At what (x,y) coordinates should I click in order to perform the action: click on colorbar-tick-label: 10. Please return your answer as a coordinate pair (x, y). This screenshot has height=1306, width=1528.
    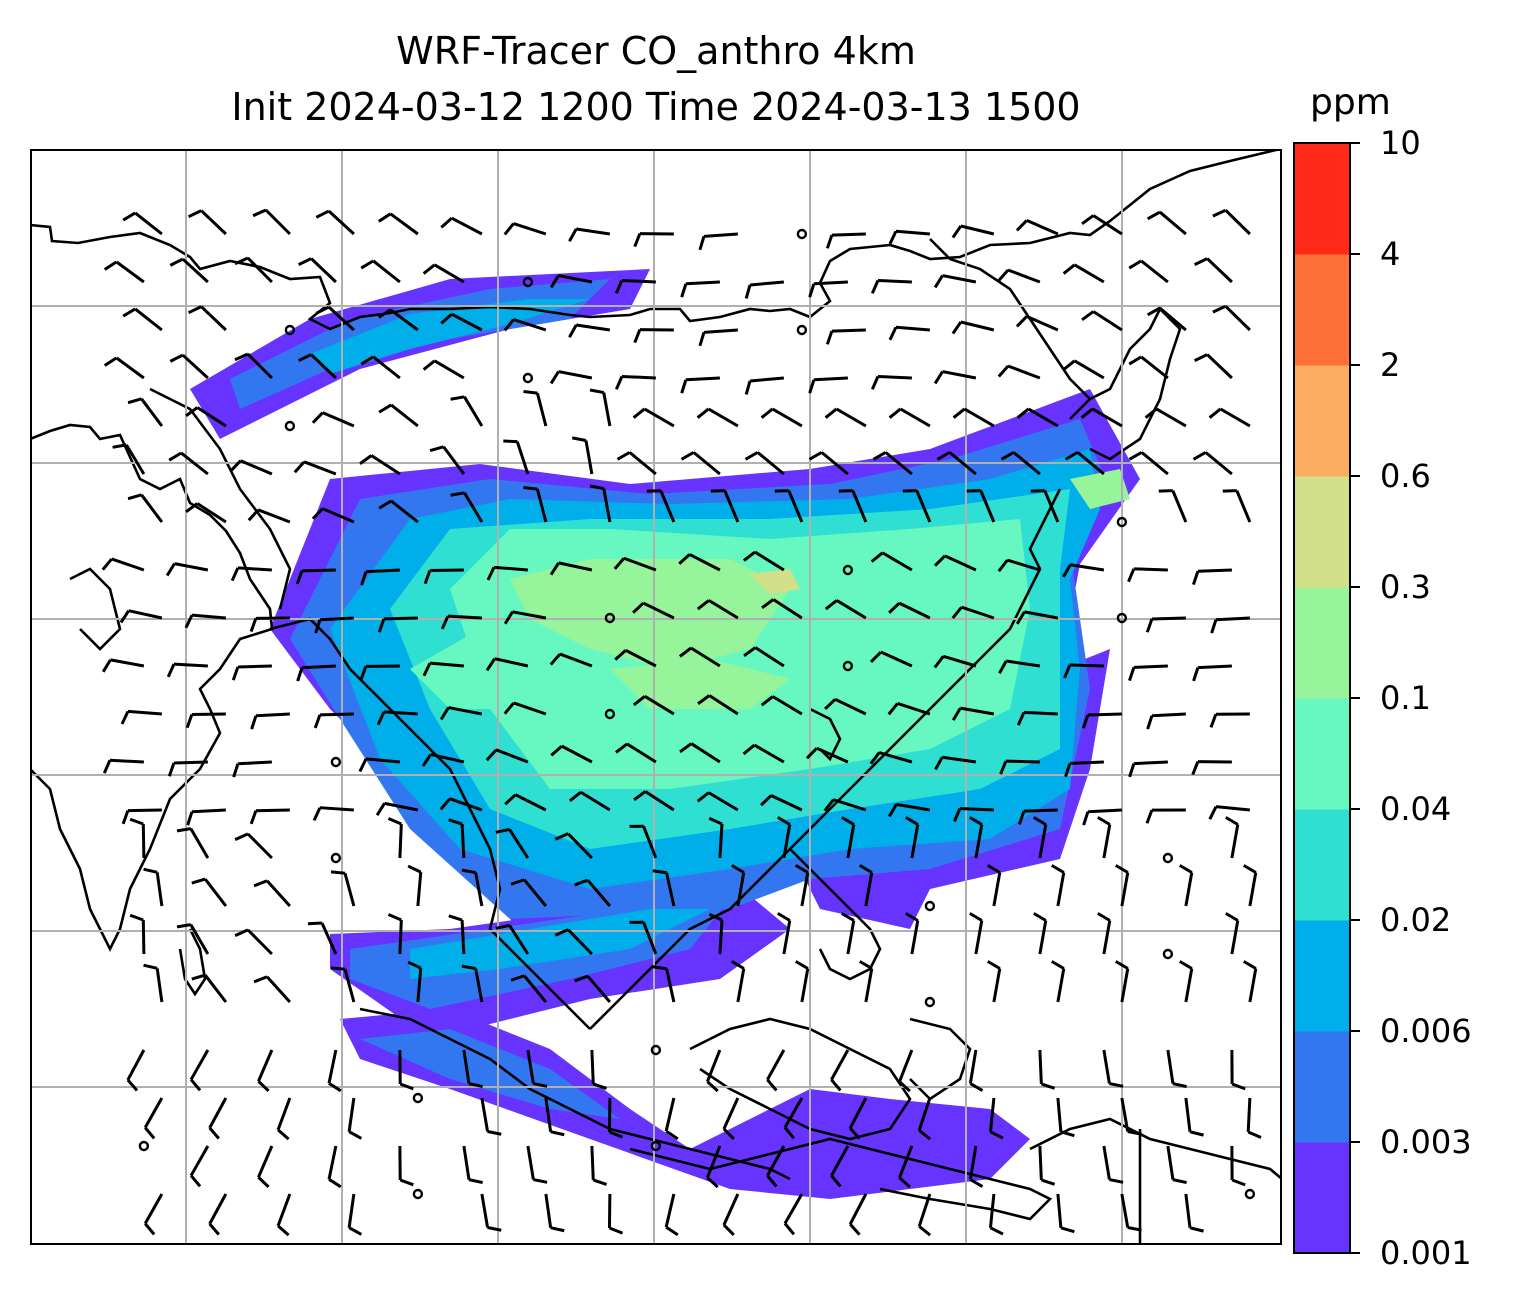
    Looking at the image, I should click on (1400, 143).